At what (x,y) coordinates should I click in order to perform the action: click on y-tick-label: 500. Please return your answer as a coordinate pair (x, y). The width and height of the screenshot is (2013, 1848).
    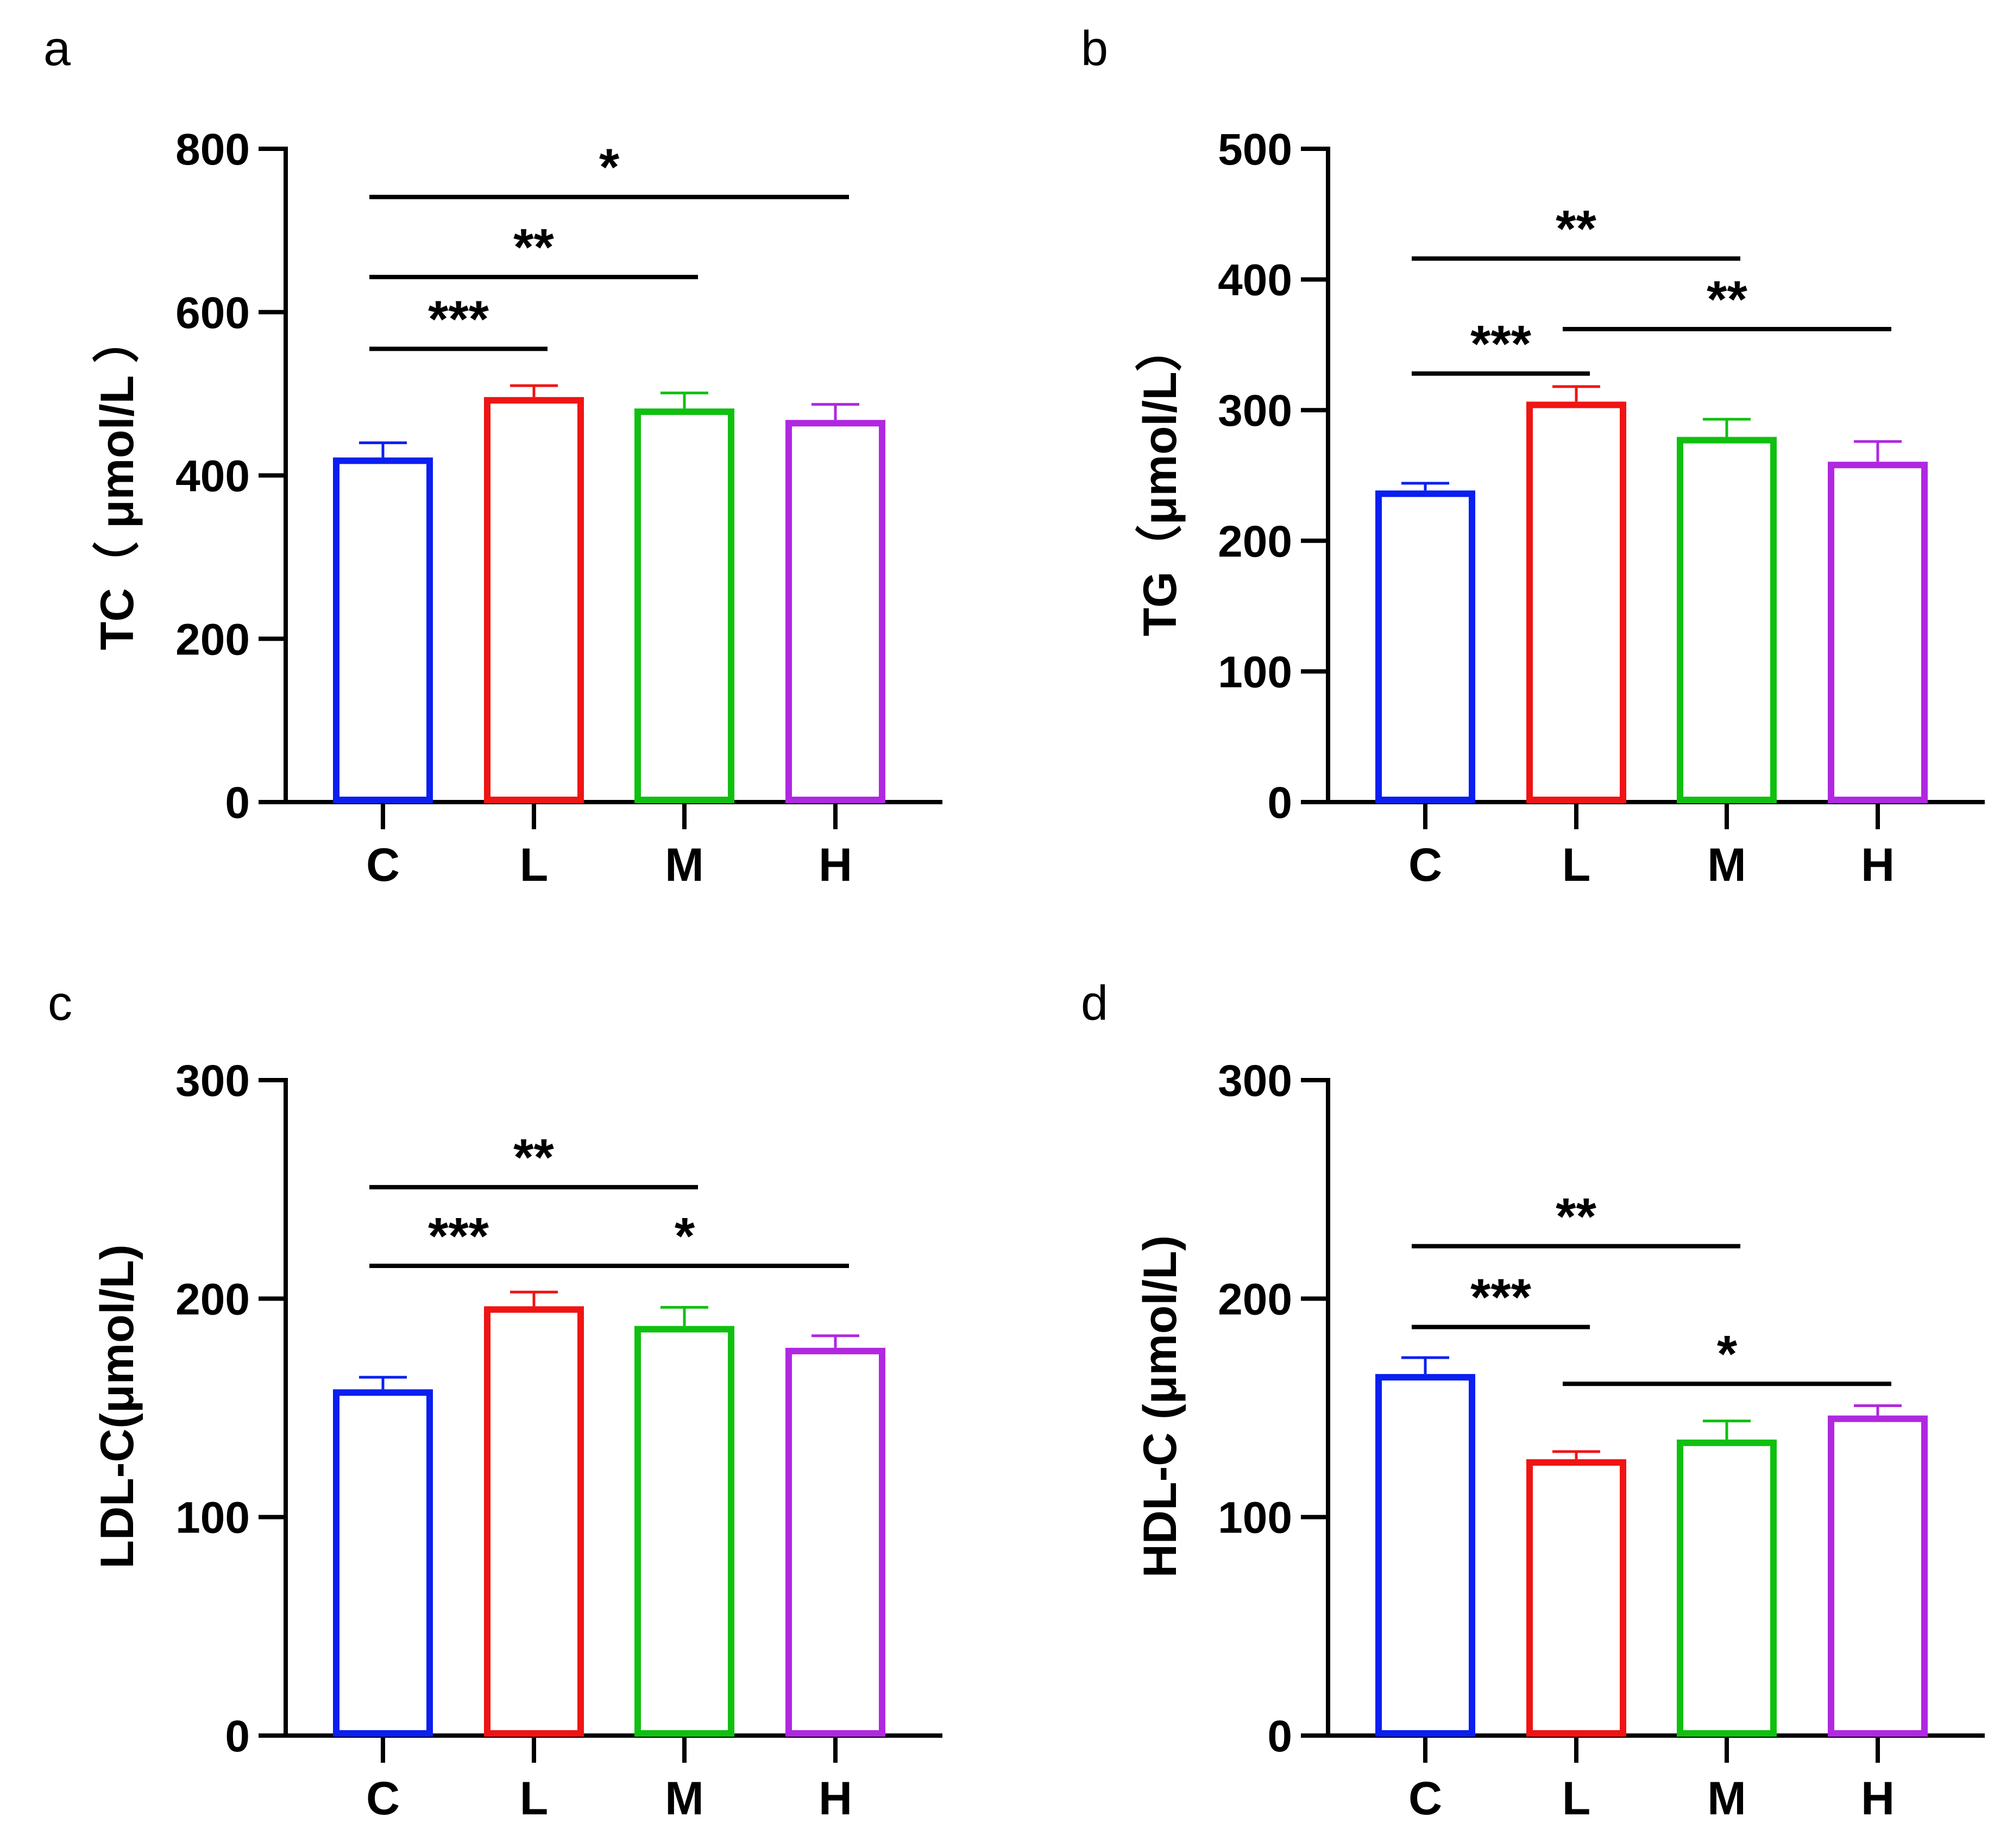
    Looking at the image, I should click on (1255, 149).